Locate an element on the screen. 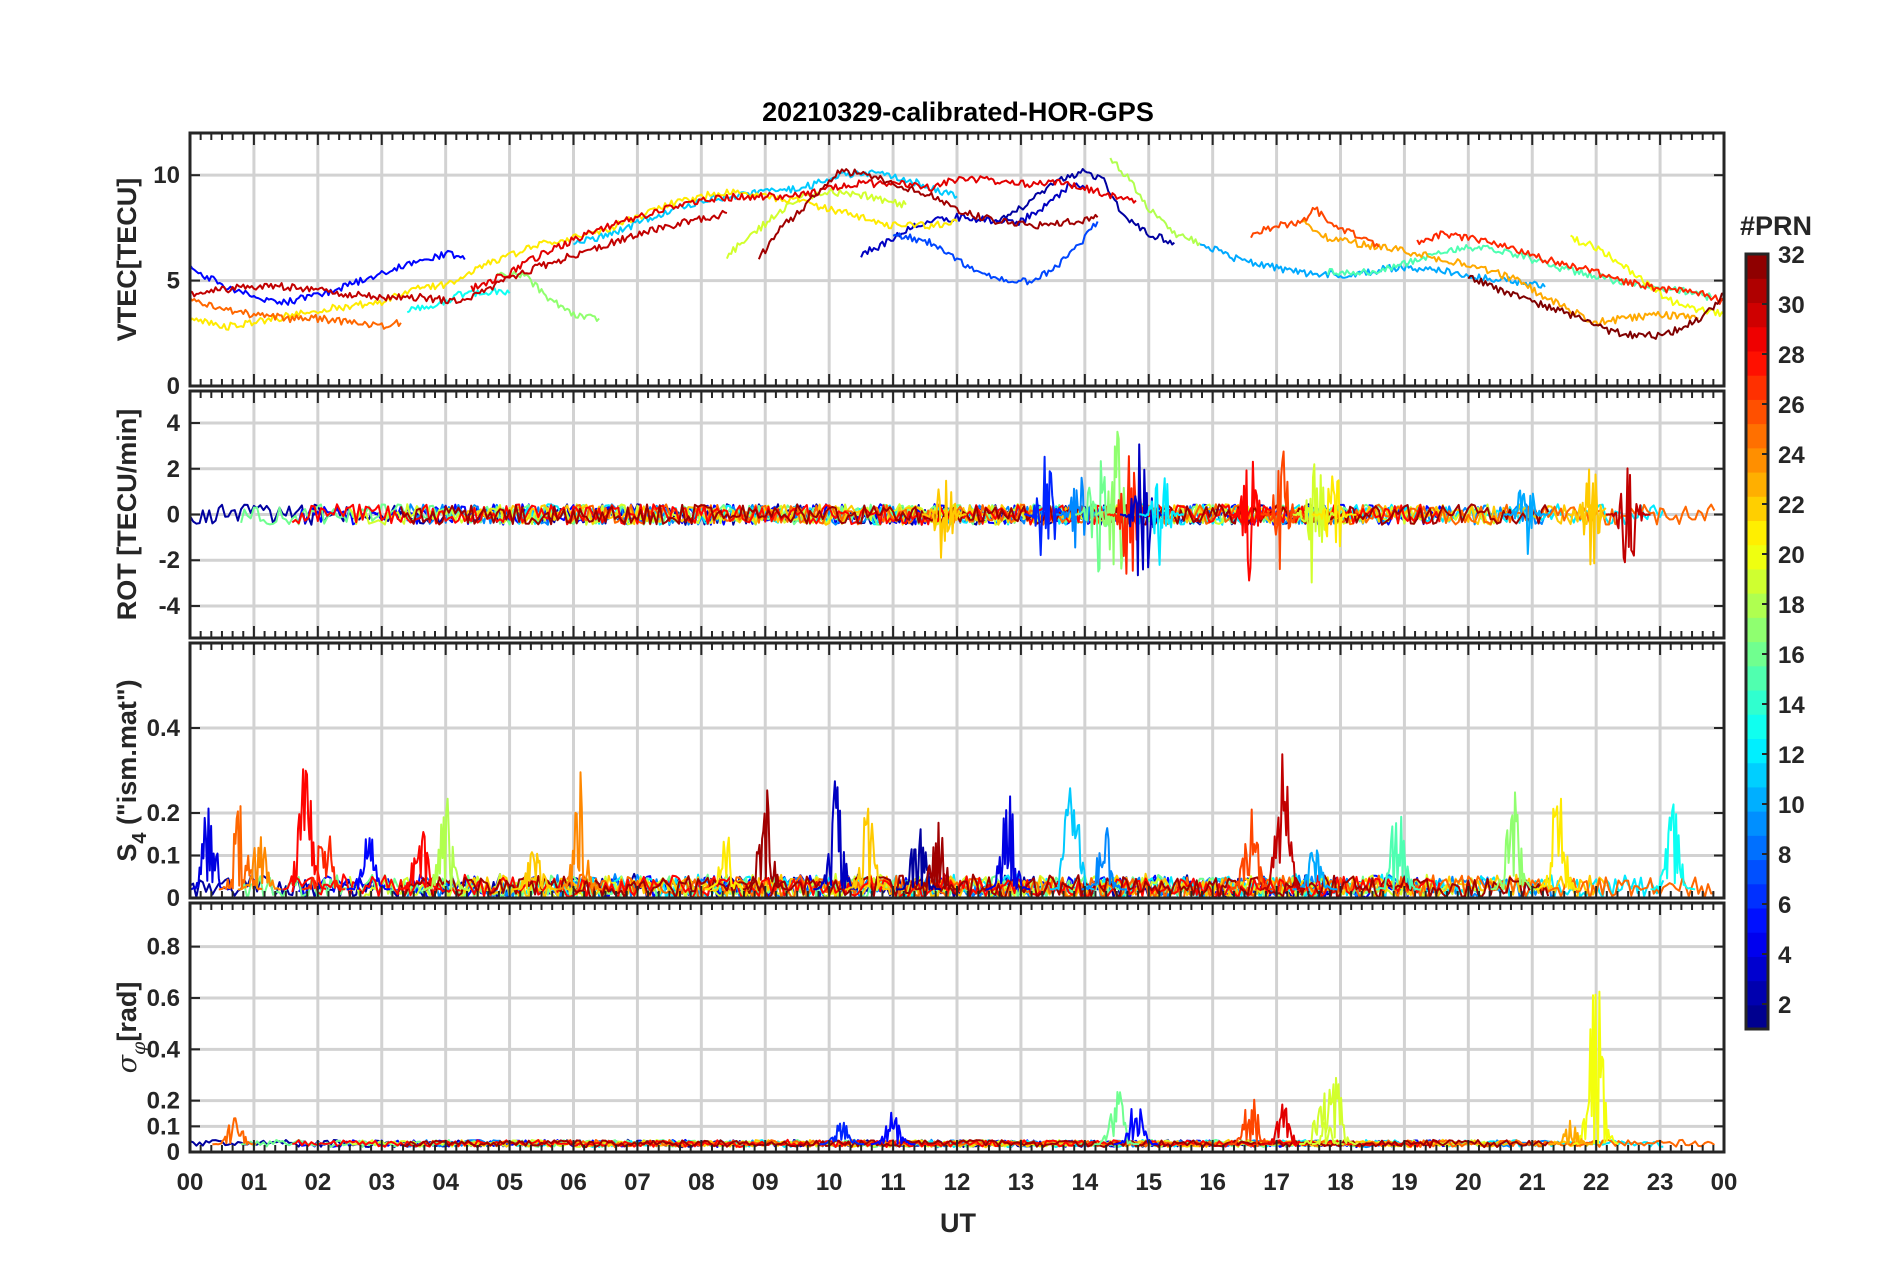 This screenshot has height=1272, width=1902. y-axis-label-subscript: φ is located at coordinates (139, 1048).